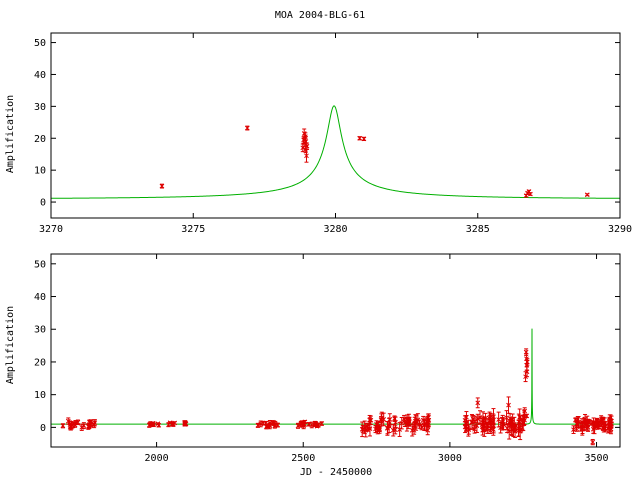 The height and width of the screenshot is (480, 640). I want to click on x-tick-label: 3290, so click(620, 229).